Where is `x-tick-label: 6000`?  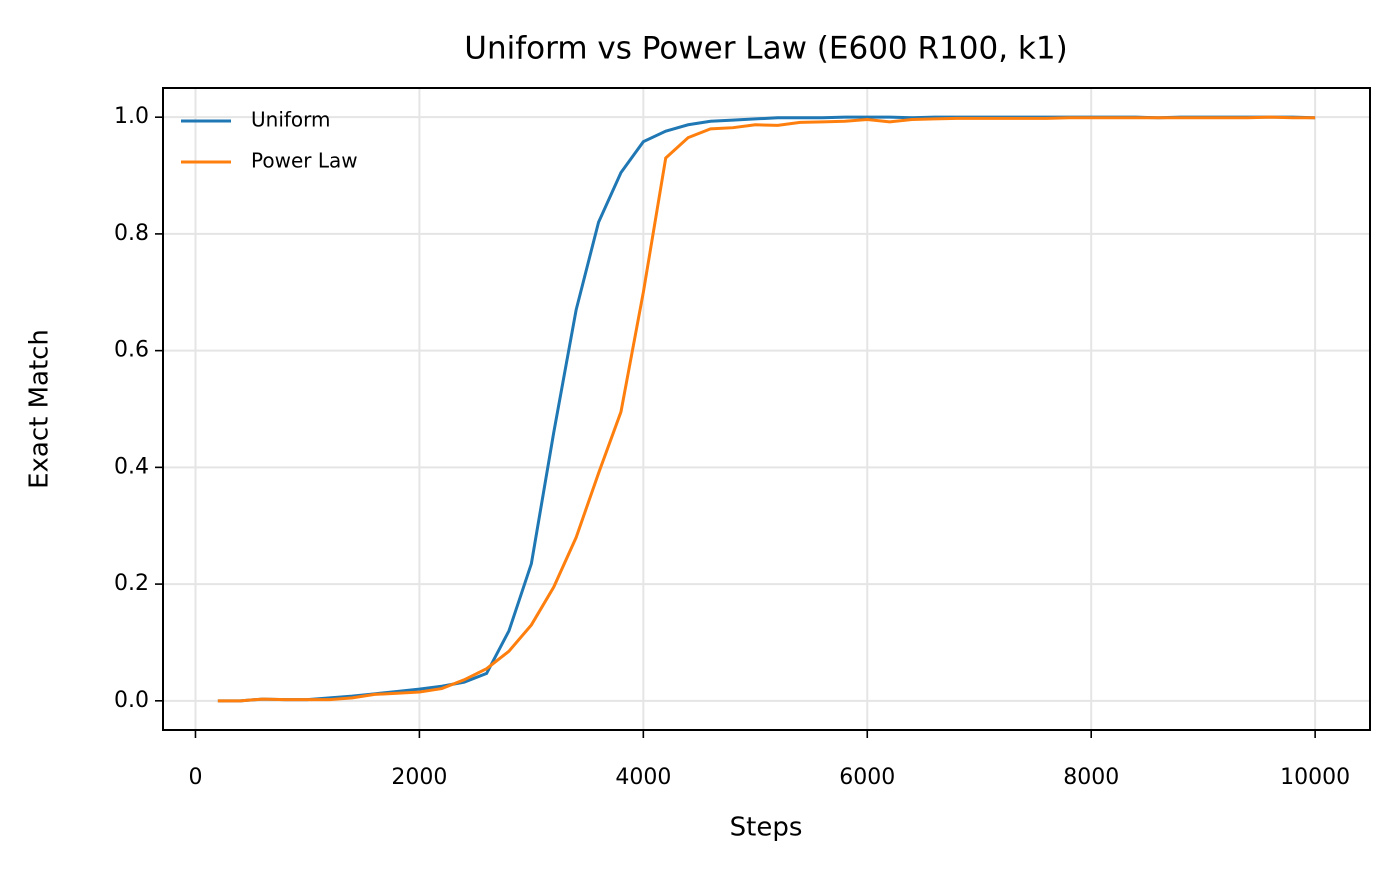
x-tick-label: 6000 is located at coordinates (867, 777).